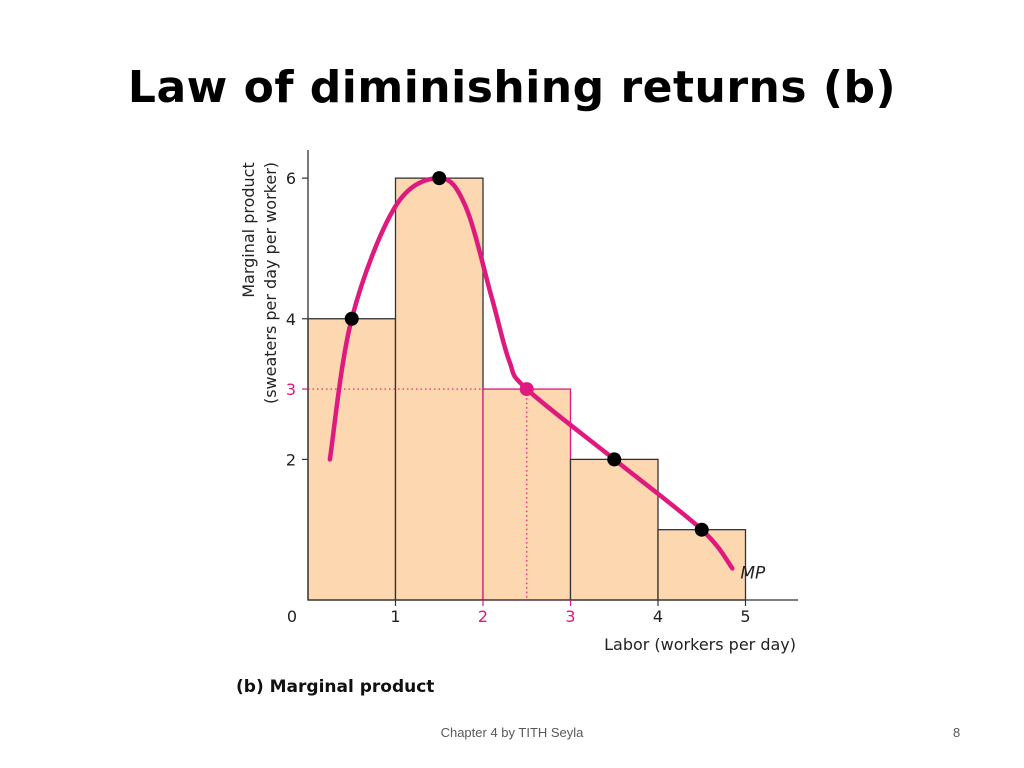  I want to click on x-tick-label-1: 1, so click(395, 616).